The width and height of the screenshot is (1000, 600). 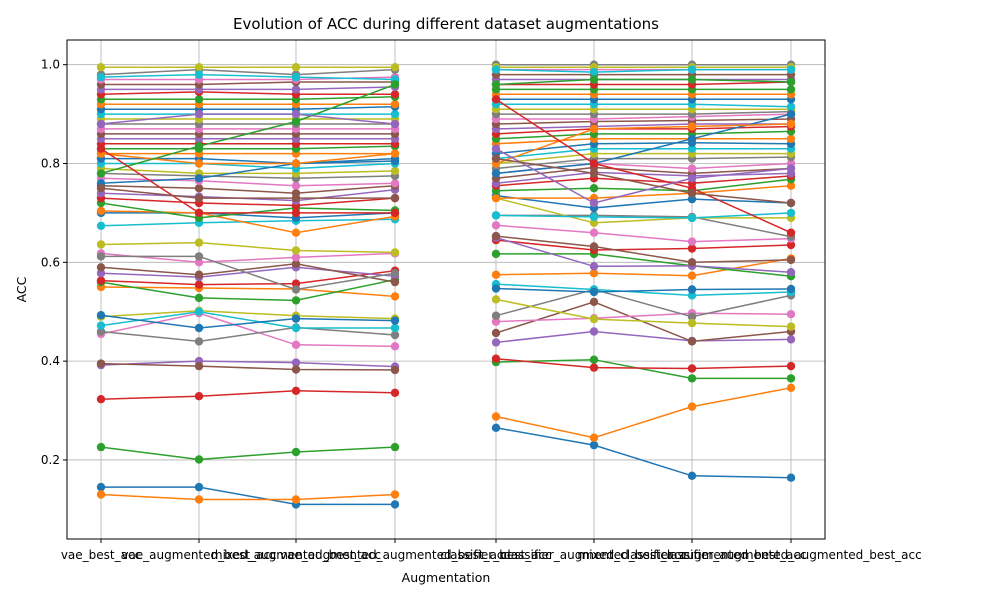 I want to click on x-tick-label: vae_best_acc, so click(x=101, y=555).